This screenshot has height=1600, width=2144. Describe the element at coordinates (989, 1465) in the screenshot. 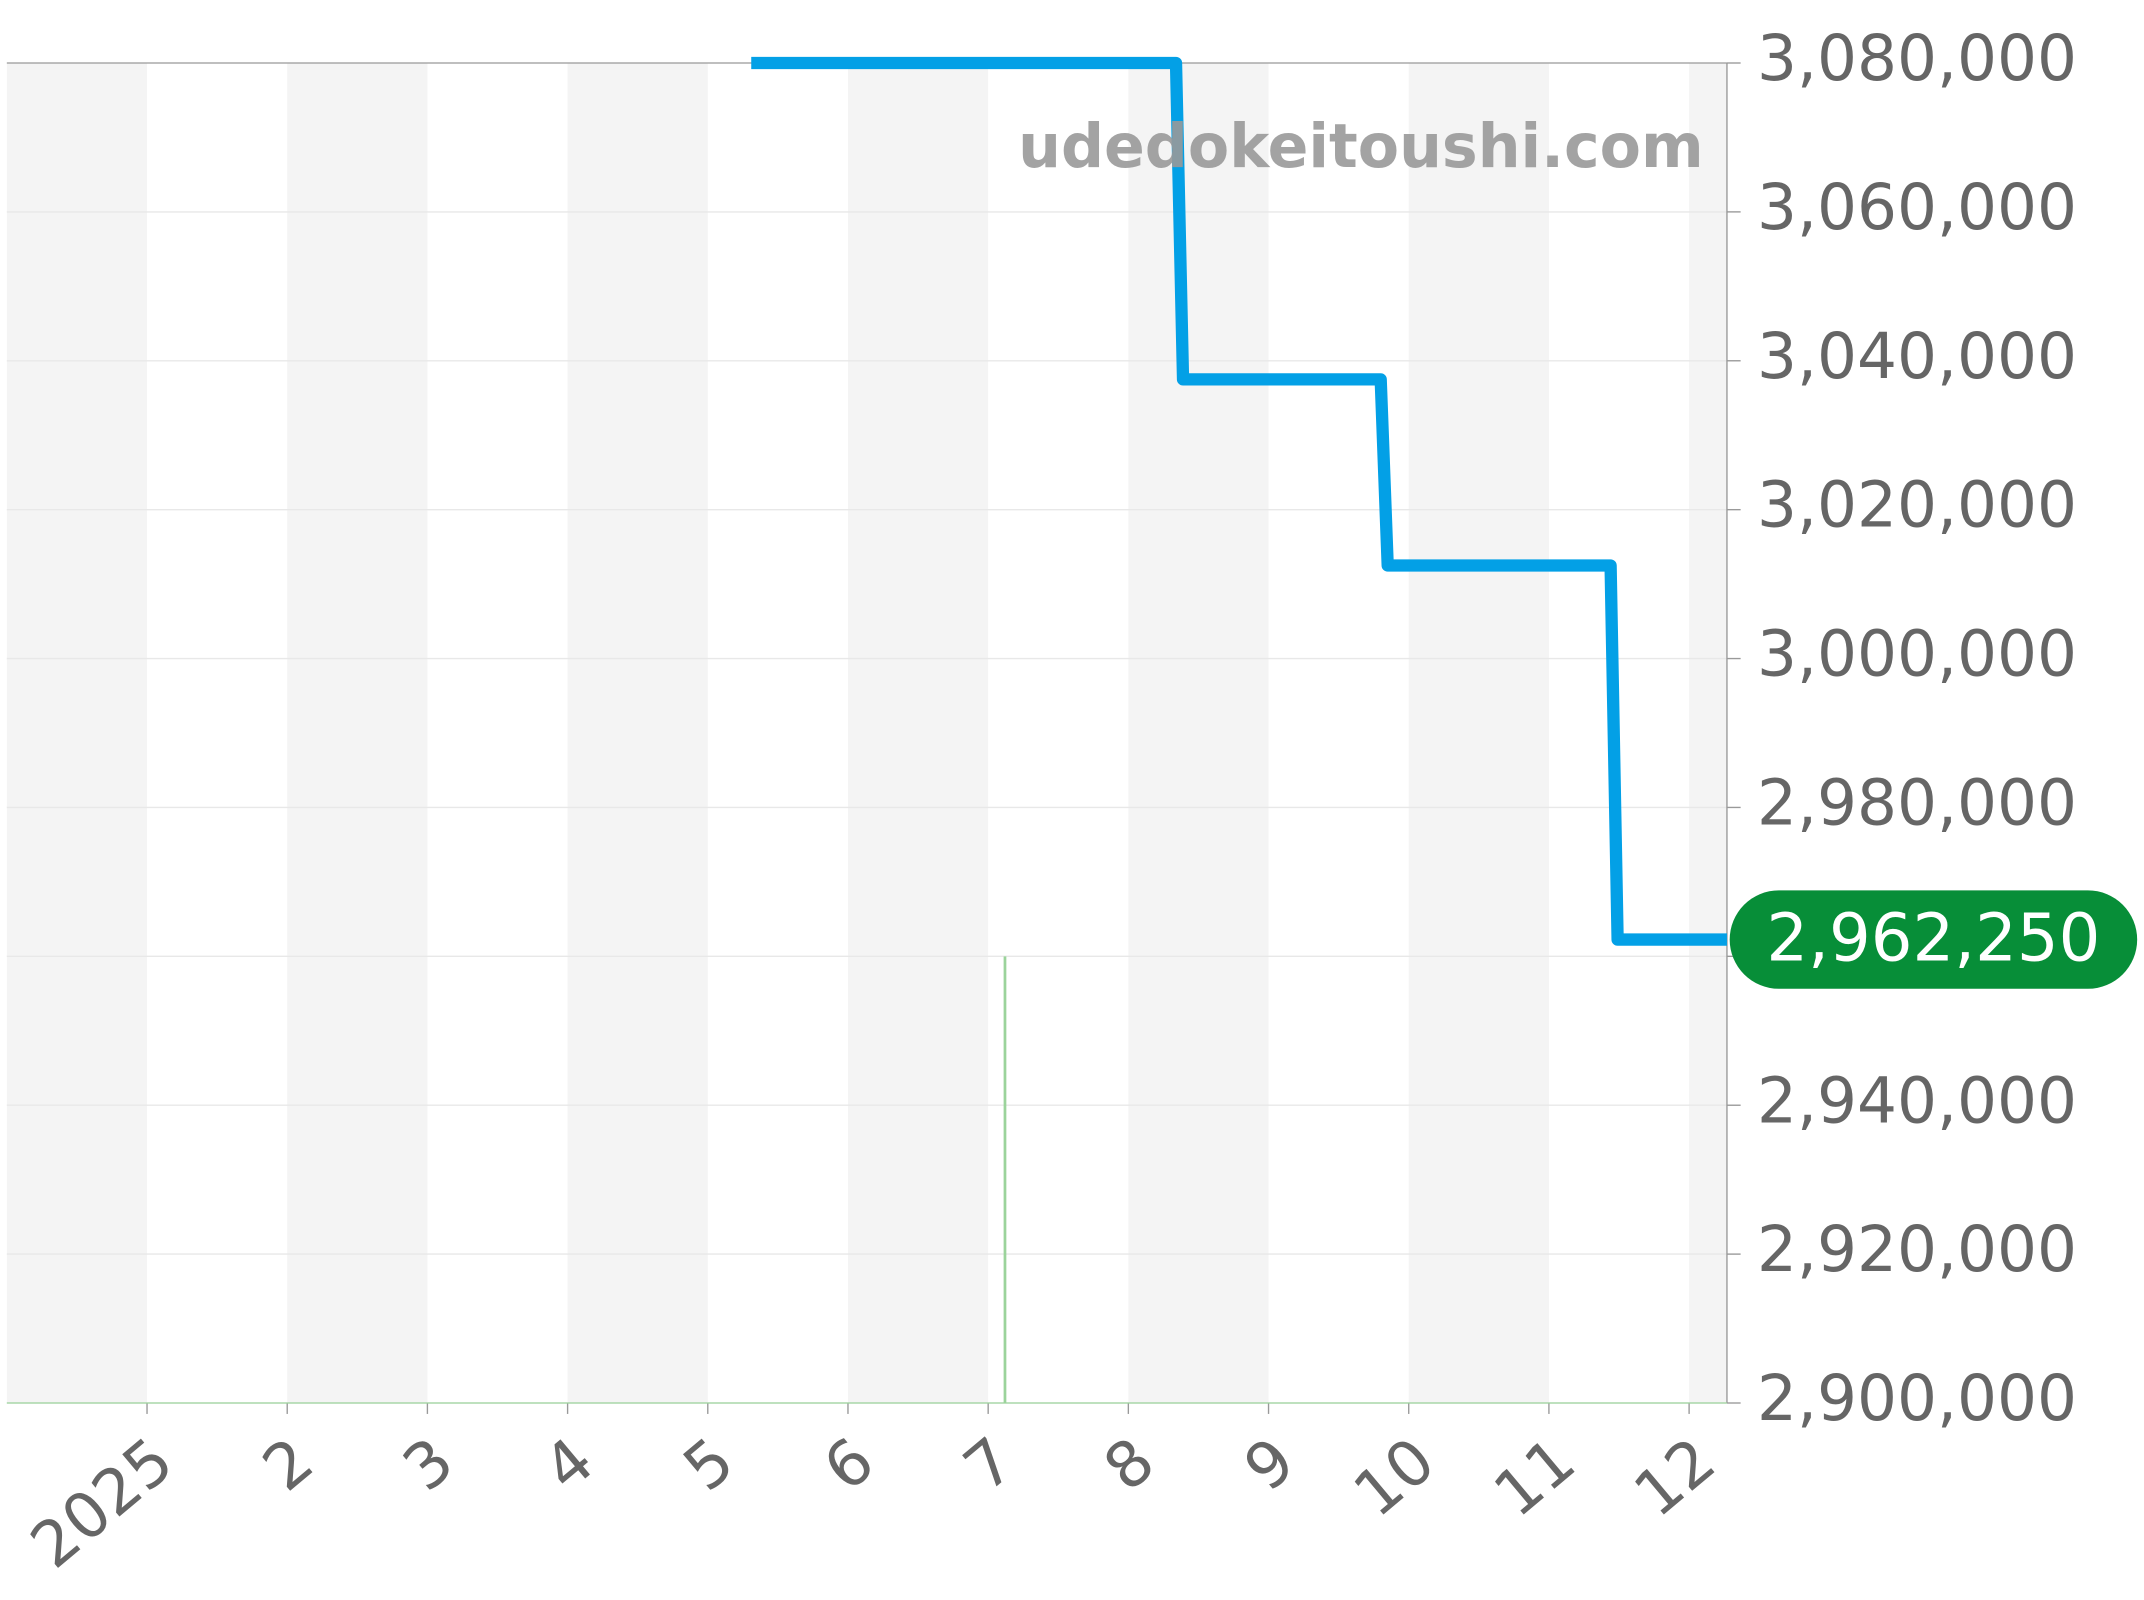

I see `x-tick-label: 7` at that location.